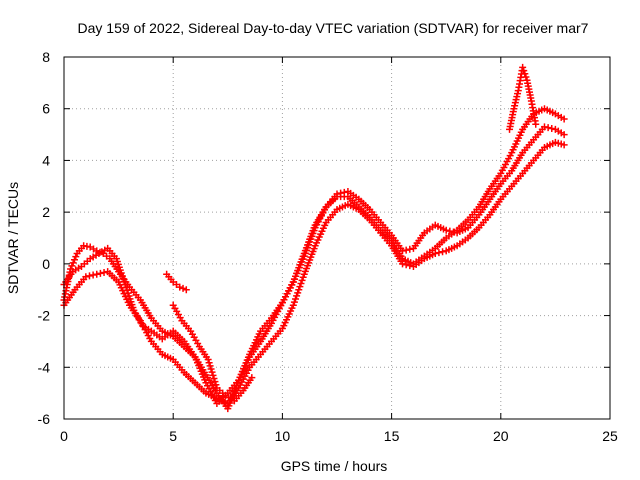  Describe the element at coordinates (46, 264) in the screenshot. I see `y-tick-label: 0` at that location.